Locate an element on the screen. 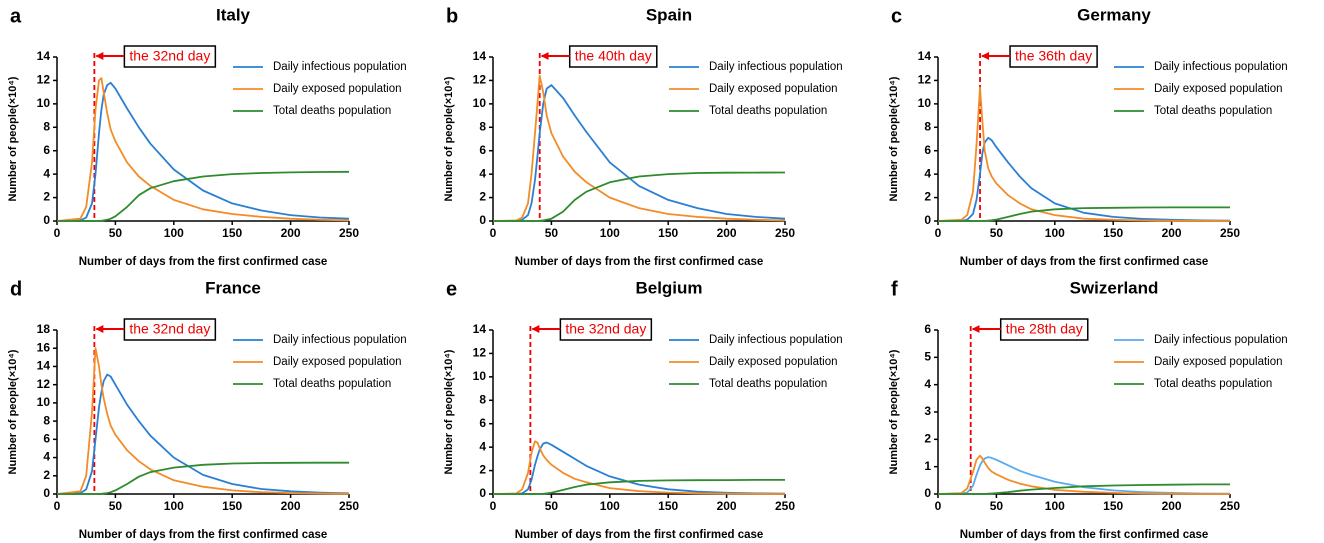 The image size is (1324, 543). panel-letter: a is located at coordinates (16, 16).